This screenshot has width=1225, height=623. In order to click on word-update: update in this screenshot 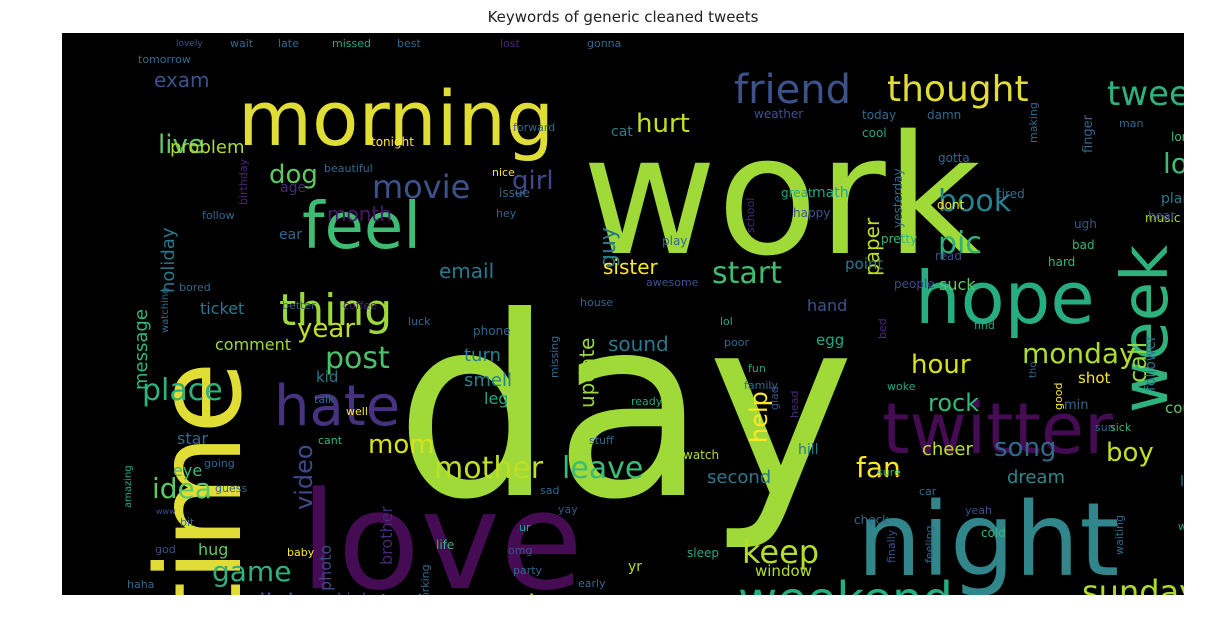, I will do `click(587, 373)`.